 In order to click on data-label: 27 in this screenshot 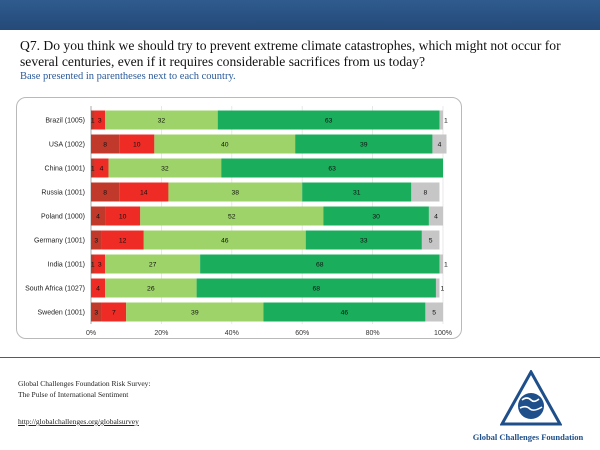, I will do `click(153, 265)`.